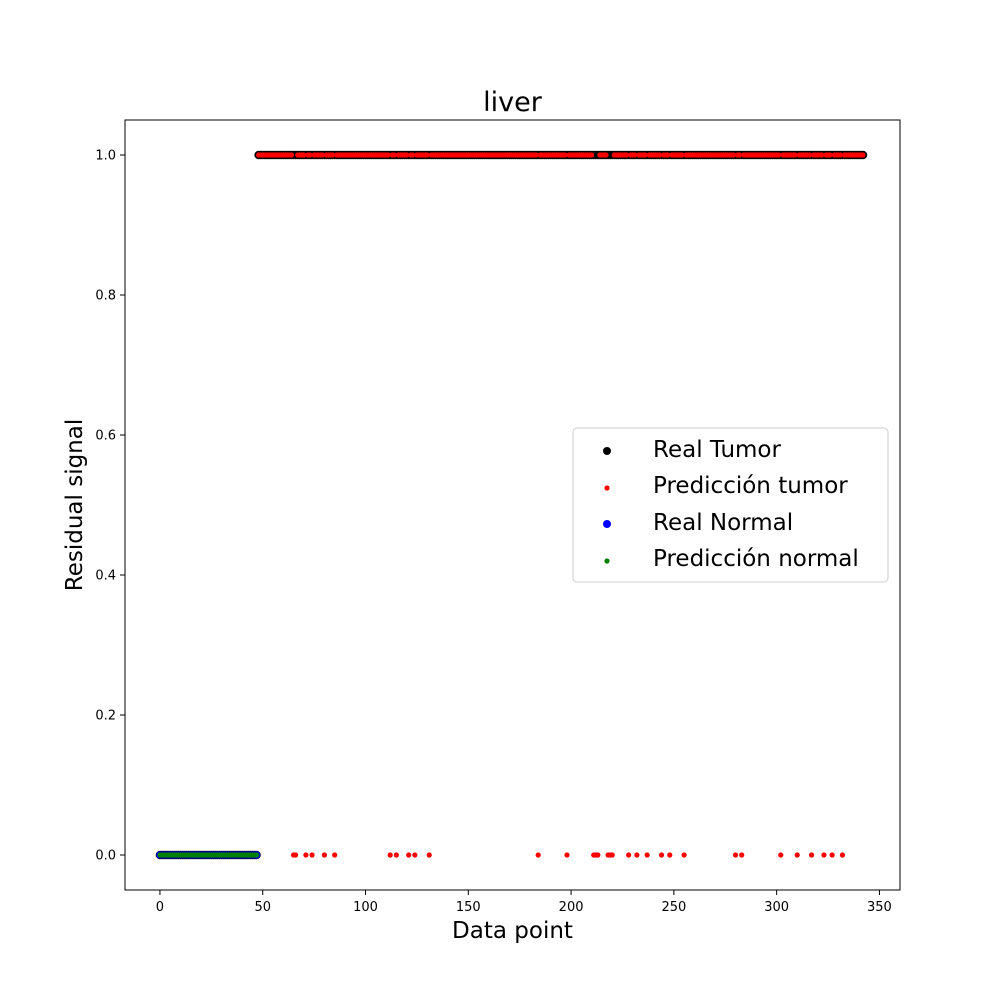  I want to click on legend-label-prediccion-normal: Predicción normal, so click(756, 559).